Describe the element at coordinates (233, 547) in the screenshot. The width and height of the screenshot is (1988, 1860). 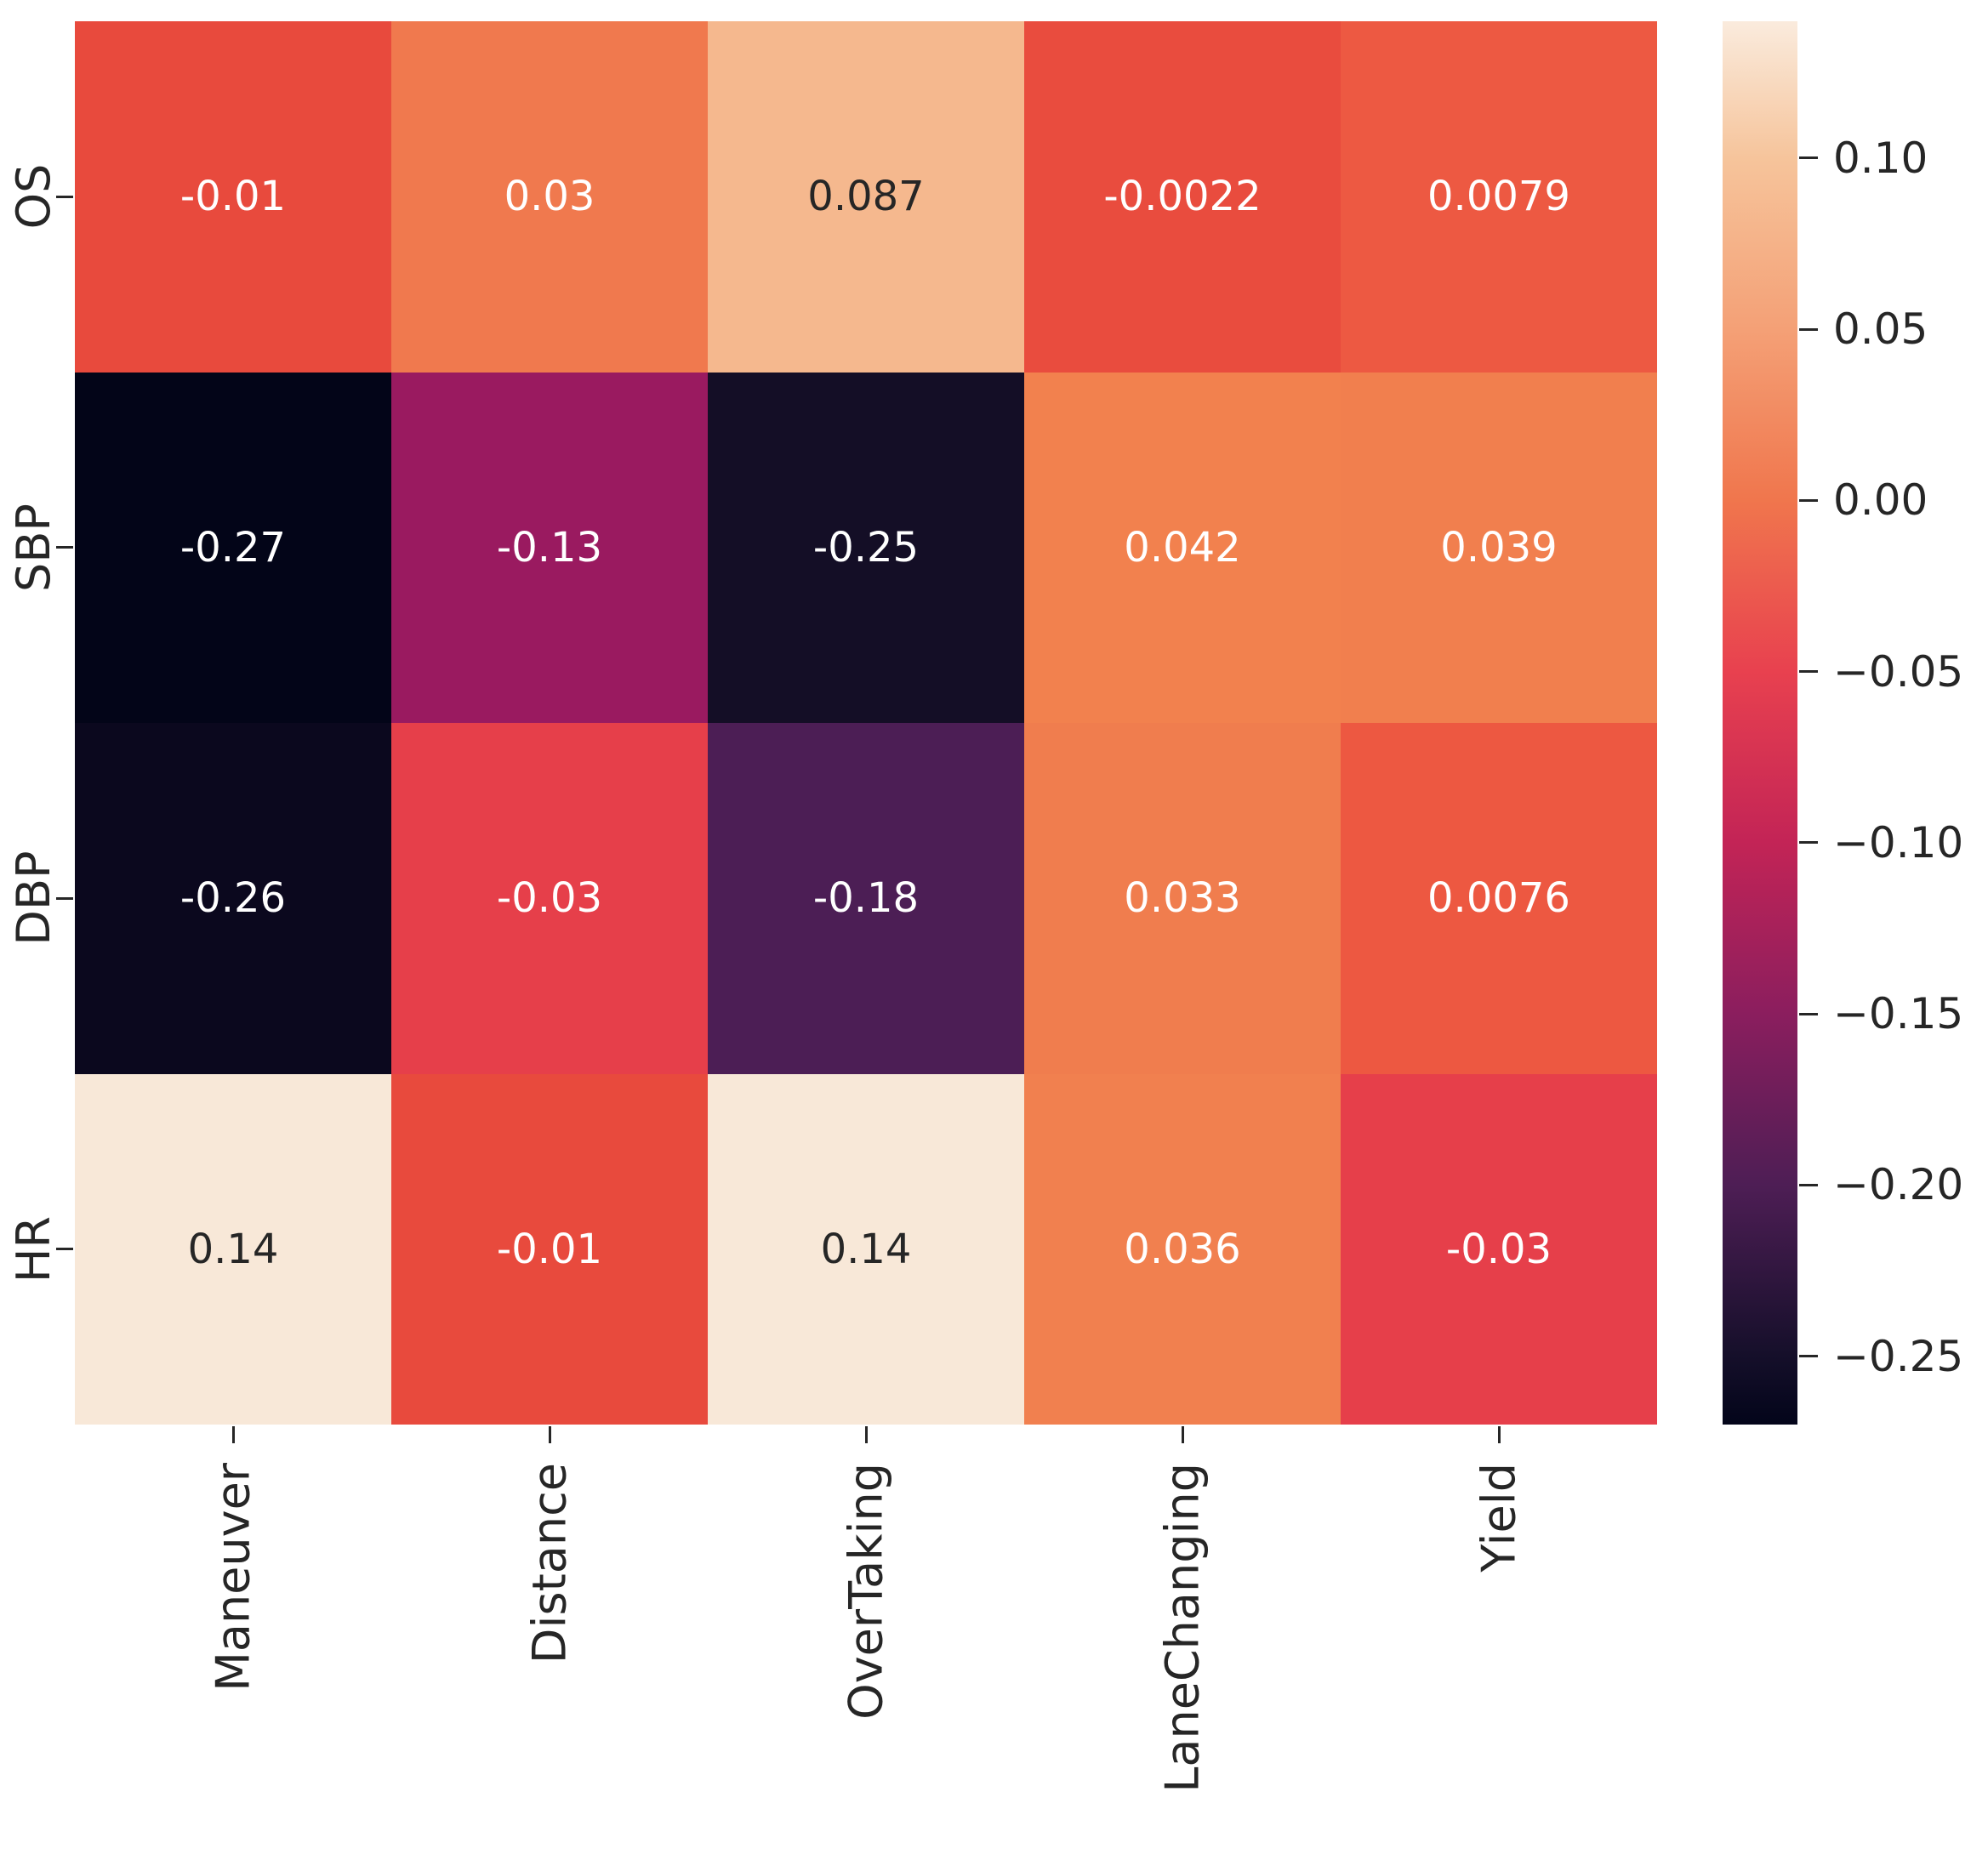
I see `heatmap-cell-SBP-Maneuver: -0.27` at that location.